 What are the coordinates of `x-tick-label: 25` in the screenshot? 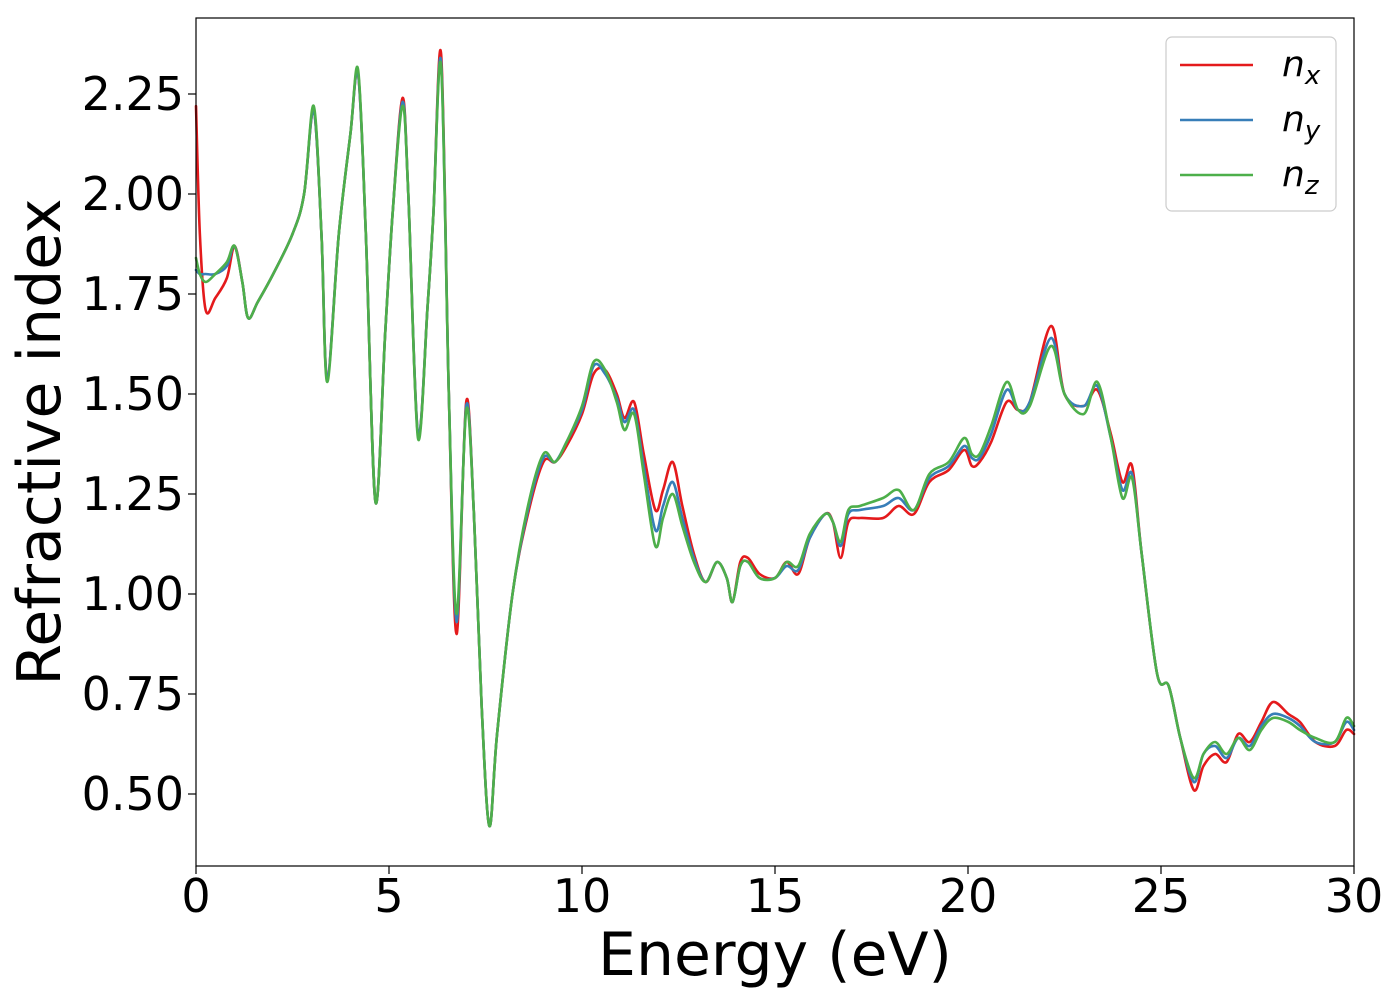 It's located at (1161, 896).